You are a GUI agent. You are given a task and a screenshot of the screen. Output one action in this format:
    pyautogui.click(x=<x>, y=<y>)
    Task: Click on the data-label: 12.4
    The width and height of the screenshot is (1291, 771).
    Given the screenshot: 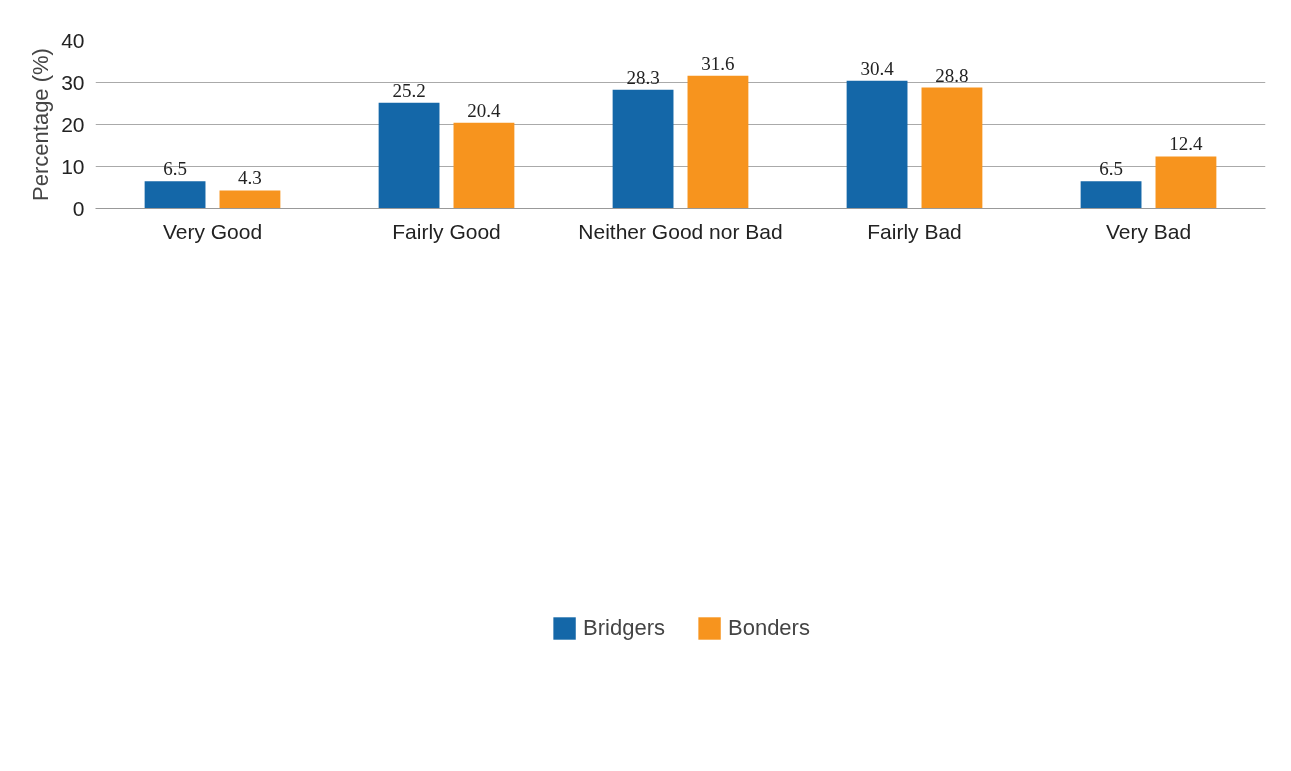 What is the action you would take?
    pyautogui.click(x=1186, y=144)
    